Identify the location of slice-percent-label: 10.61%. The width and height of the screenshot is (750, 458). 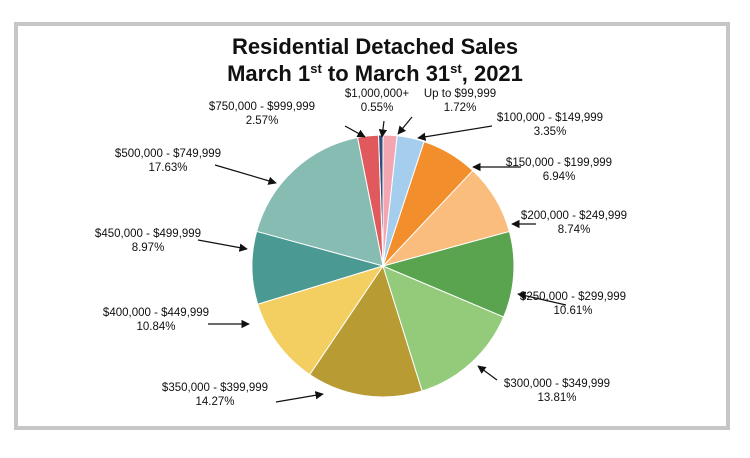
(572, 311).